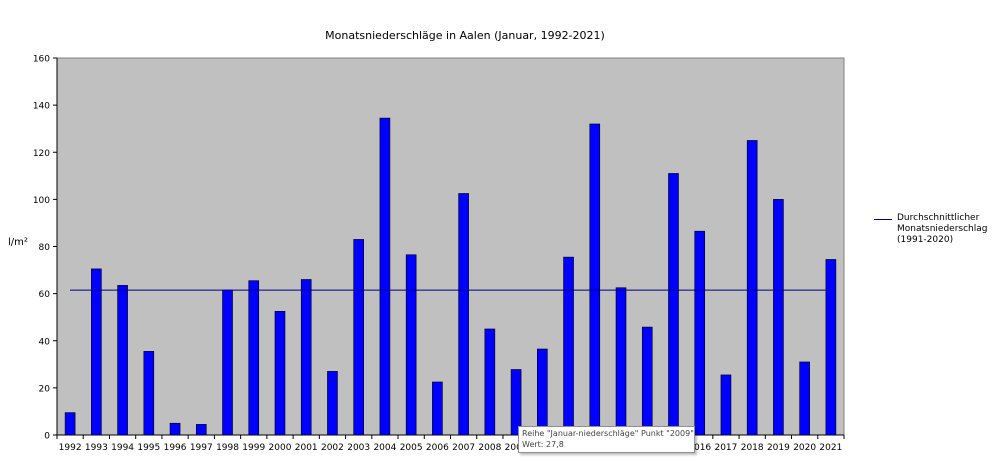 The image size is (1000, 473). What do you see at coordinates (332, 448) in the screenshot?
I see `x-tick-label: 2002` at bounding box center [332, 448].